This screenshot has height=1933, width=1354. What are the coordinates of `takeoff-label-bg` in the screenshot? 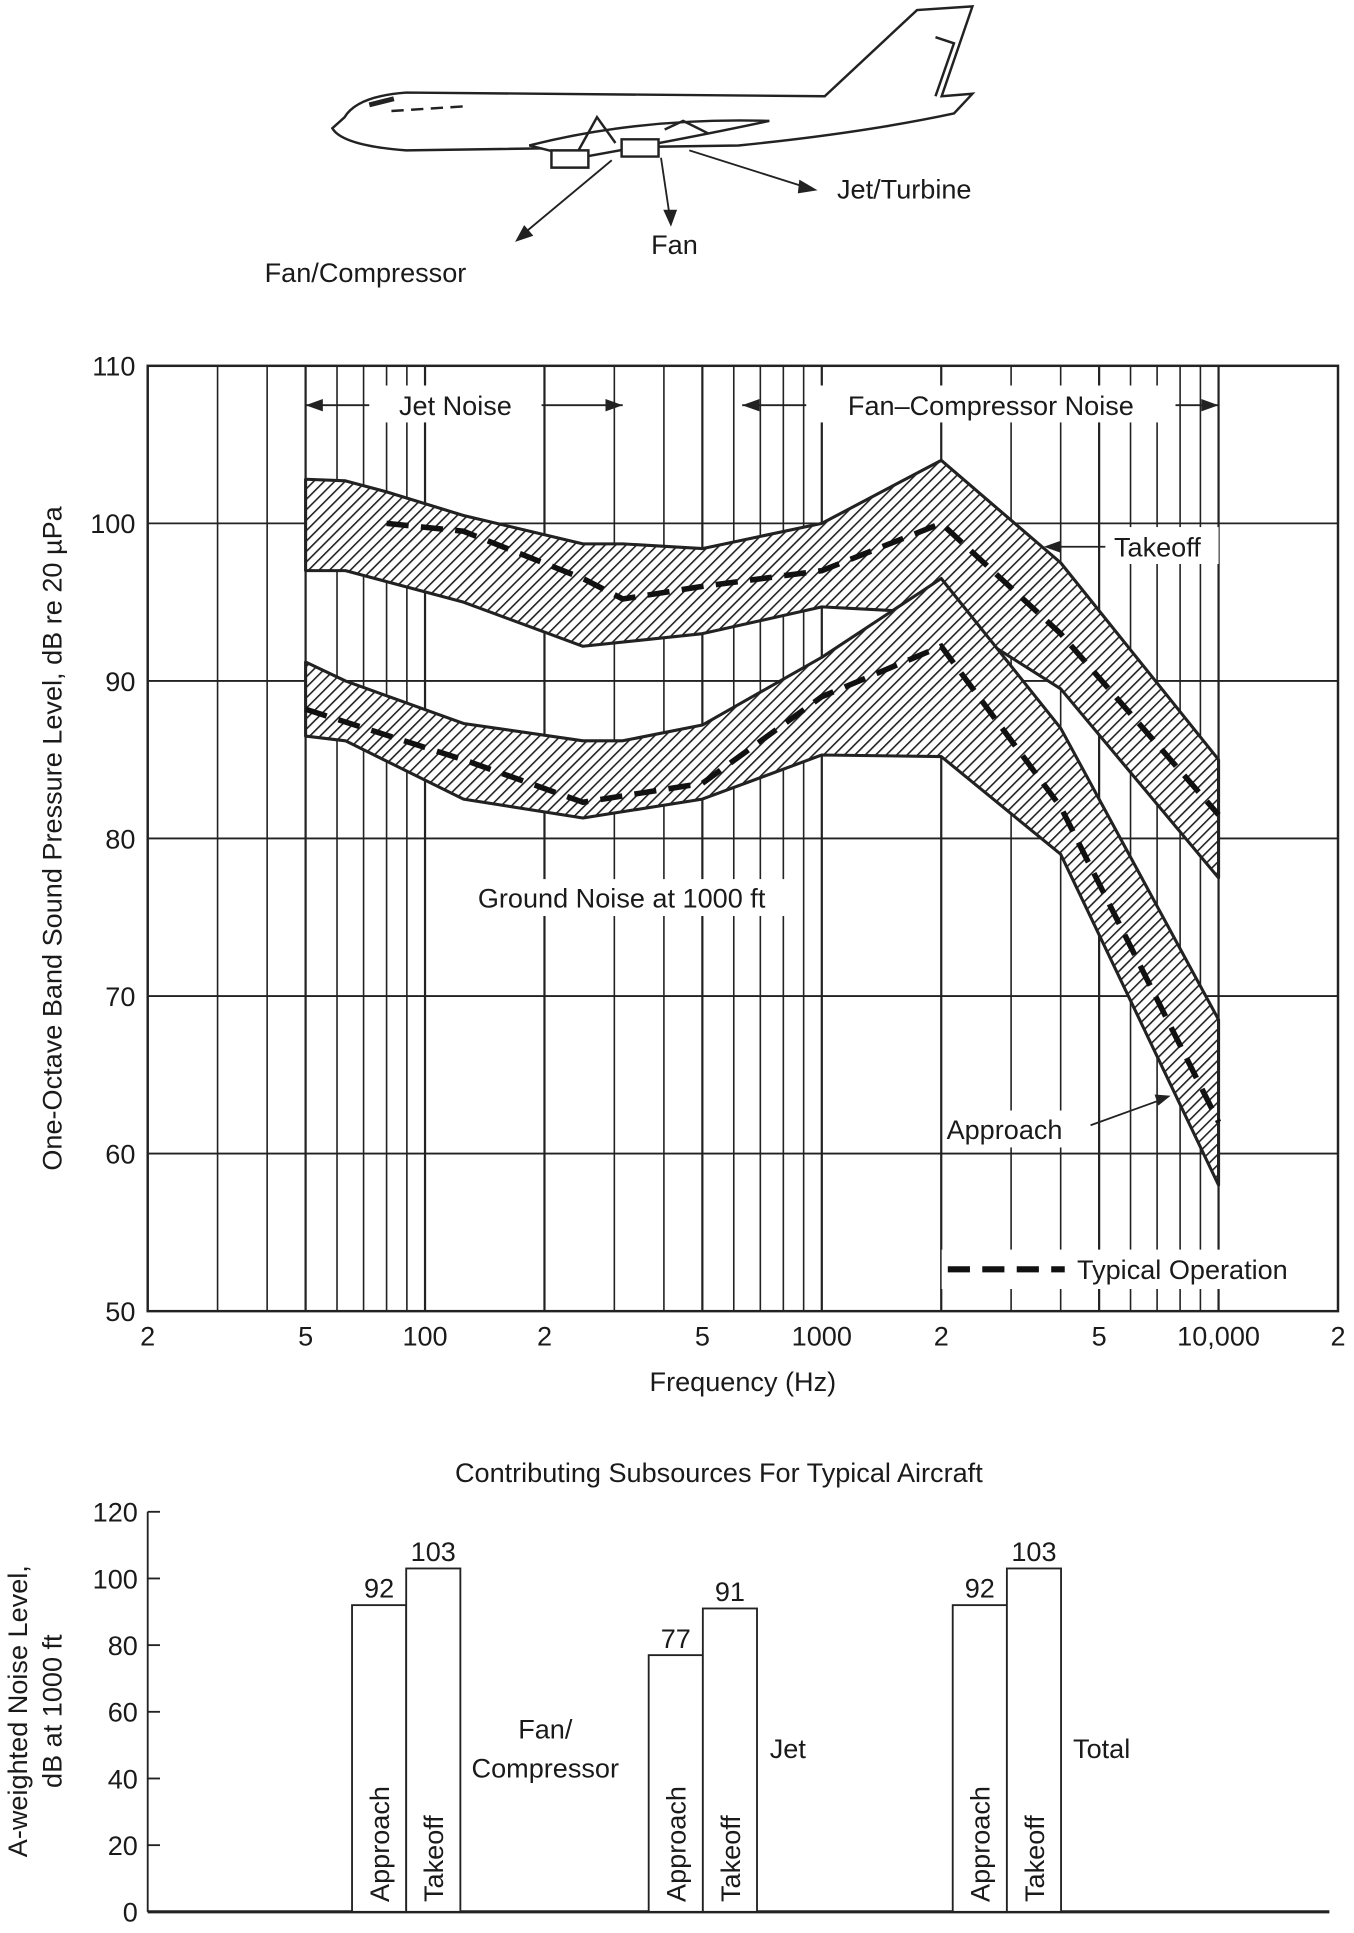 It's located at (1162, 545).